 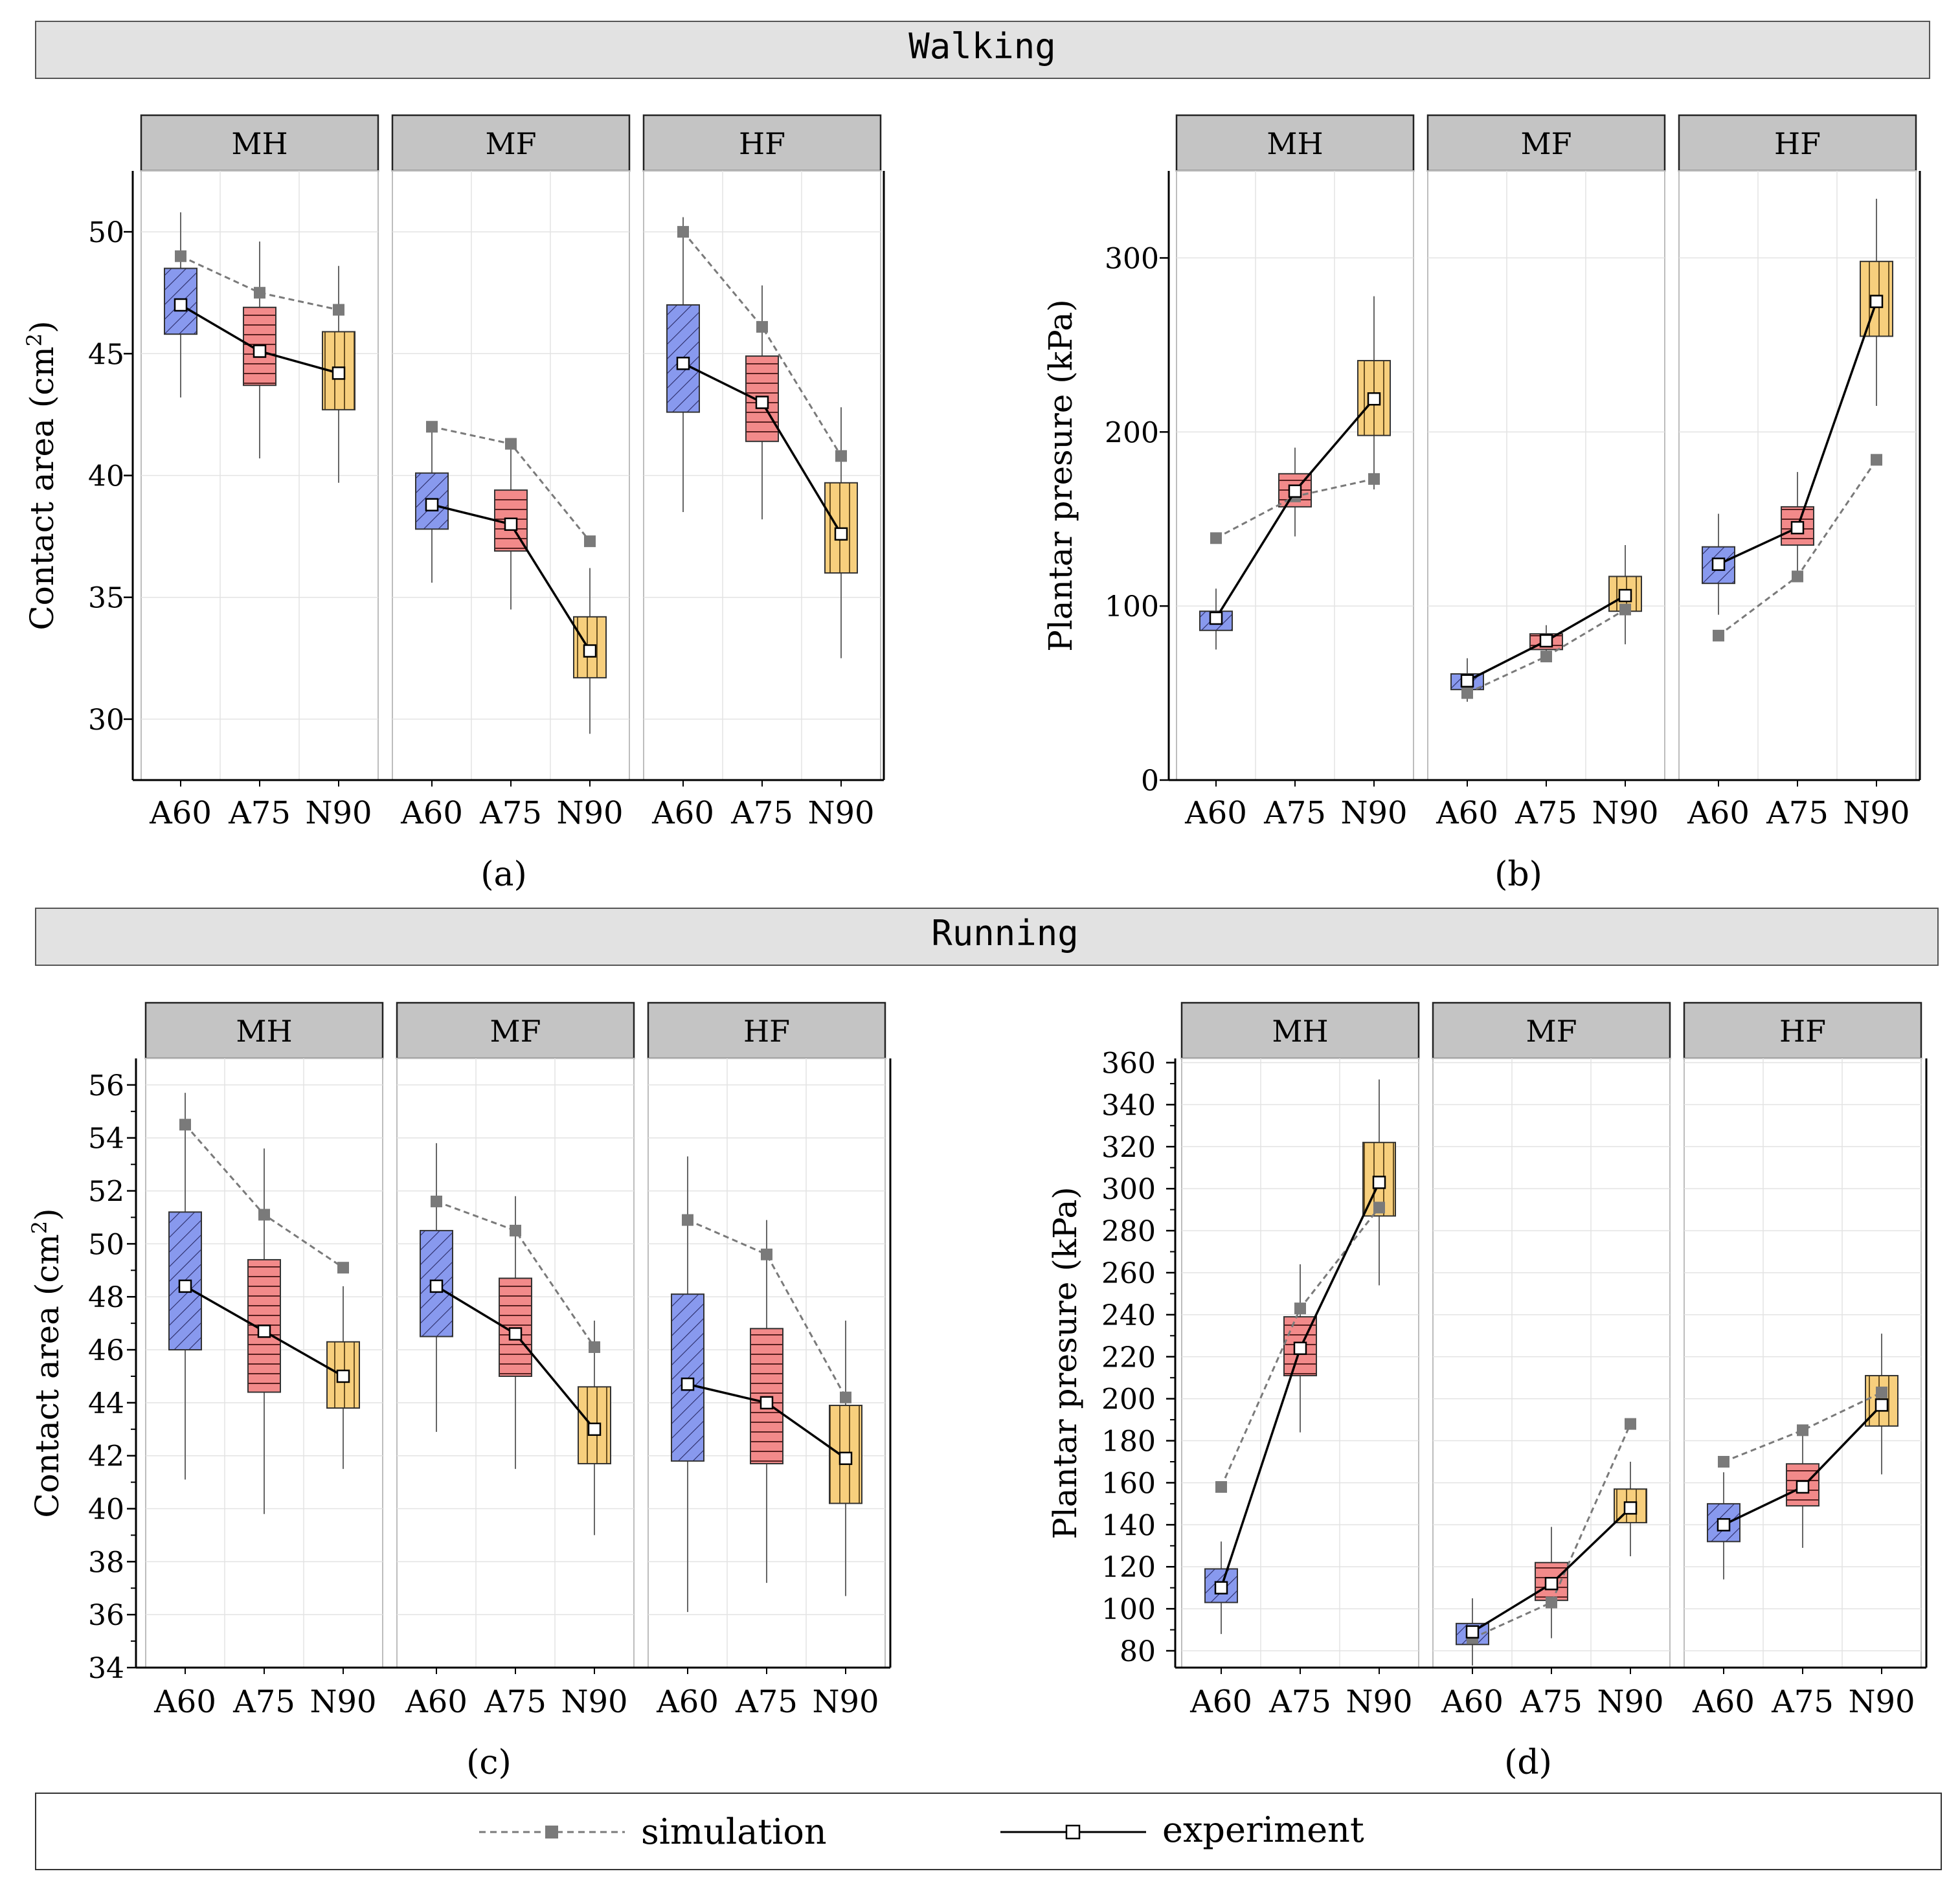 I want to click on section-title-running: Running, so click(x=1005, y=934).